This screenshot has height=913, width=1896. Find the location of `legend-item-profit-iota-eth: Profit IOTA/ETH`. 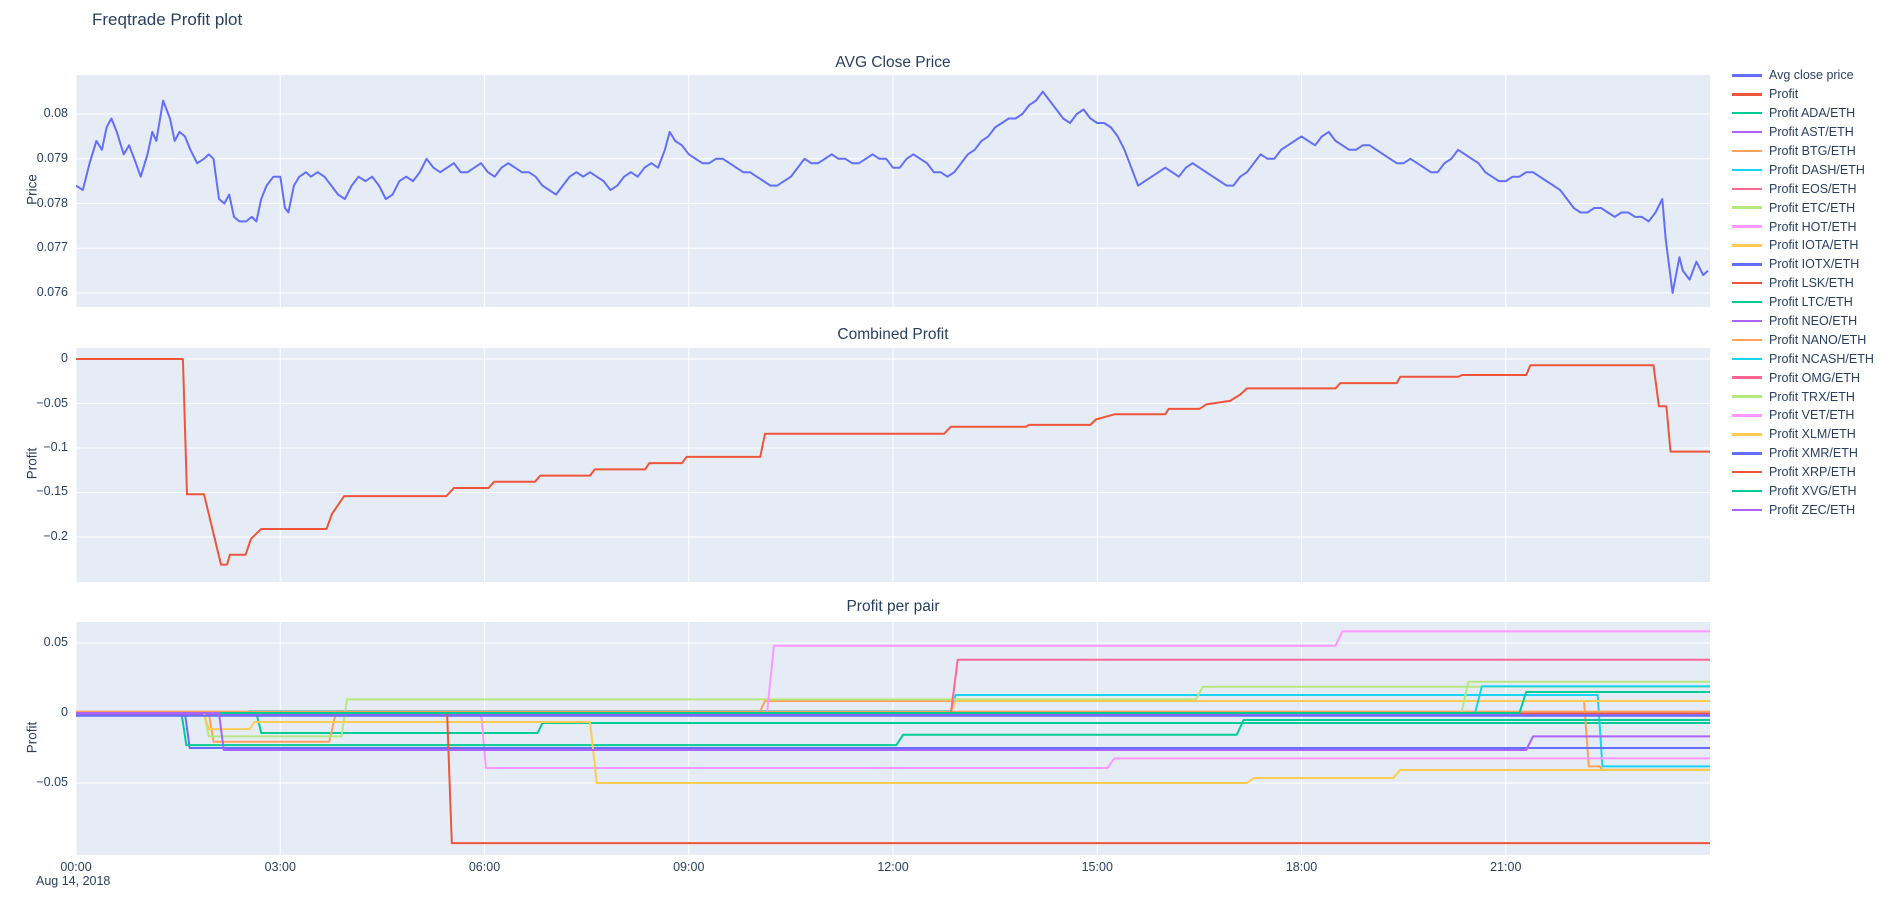

legend-item-profit-iota-eth: Profit IOTA/ETH is located at coordinates (1803, 245).